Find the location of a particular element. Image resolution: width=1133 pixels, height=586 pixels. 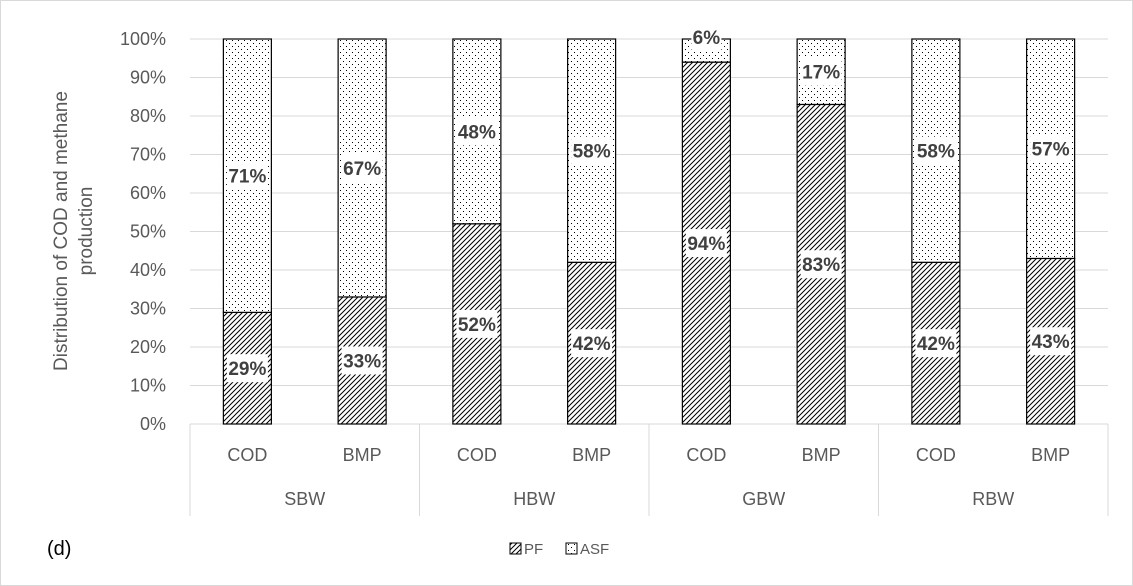

y-tick-label: 60% is located at coordinates (148, 193).